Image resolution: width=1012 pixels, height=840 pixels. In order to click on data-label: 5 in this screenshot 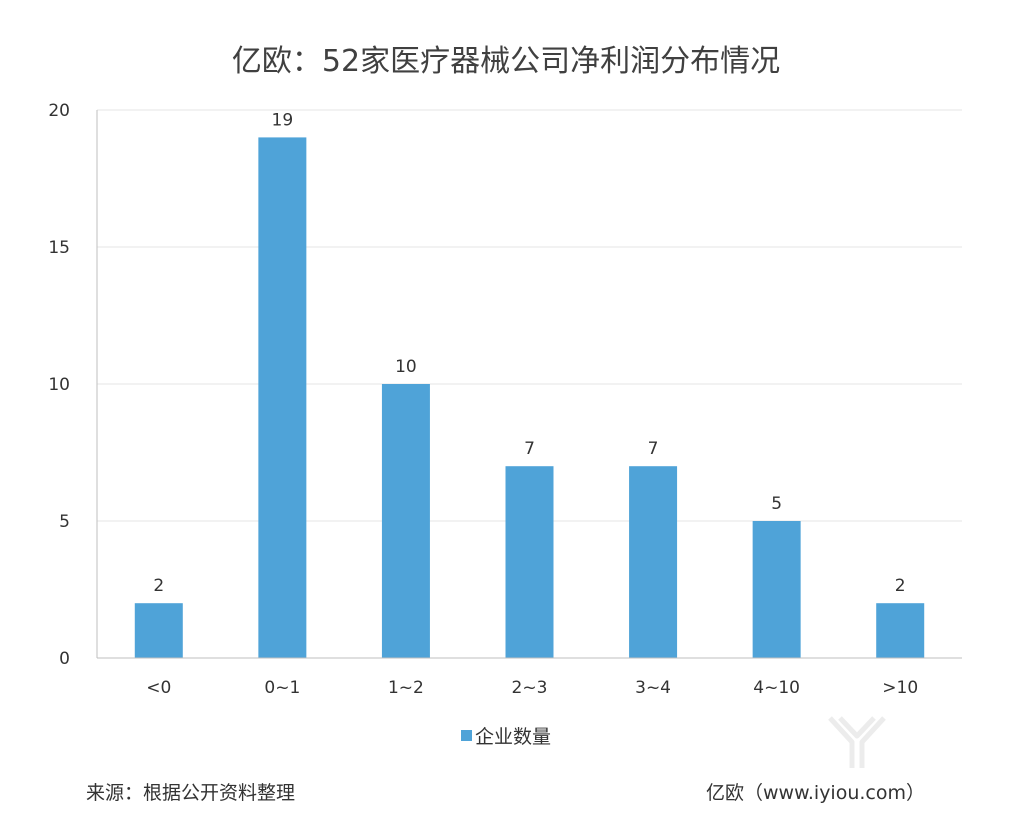, I will do `click(776, 504)`.